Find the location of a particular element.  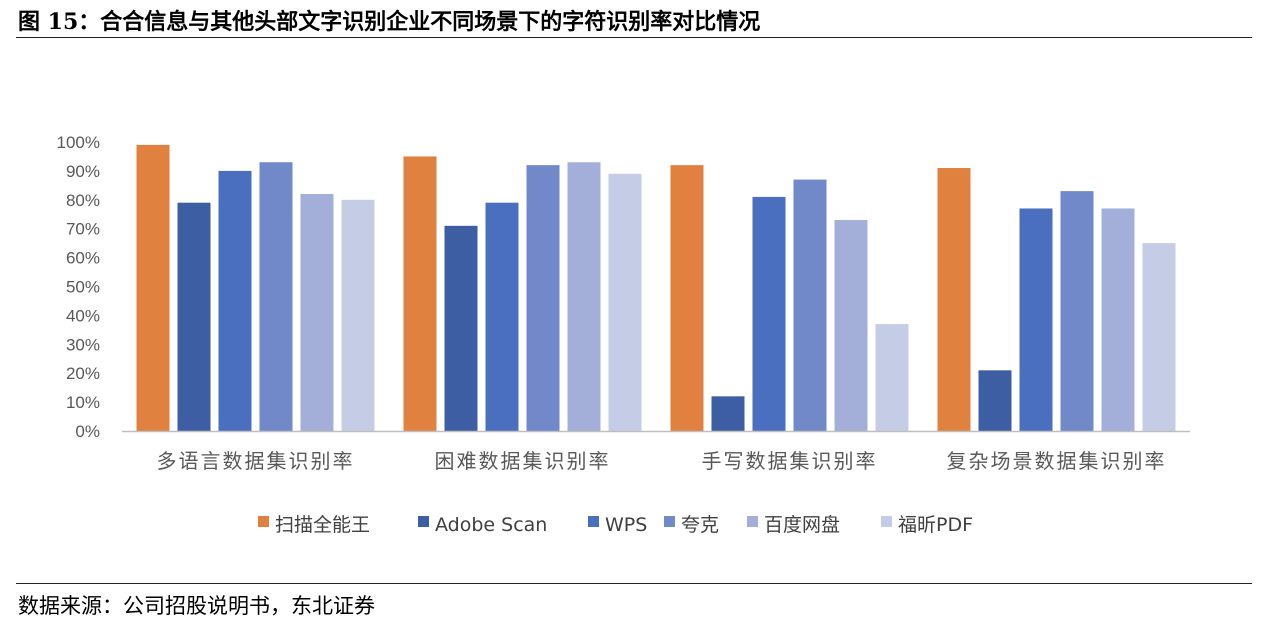

legend-label: 扫描全能王 is located at coordinates (322, 525).